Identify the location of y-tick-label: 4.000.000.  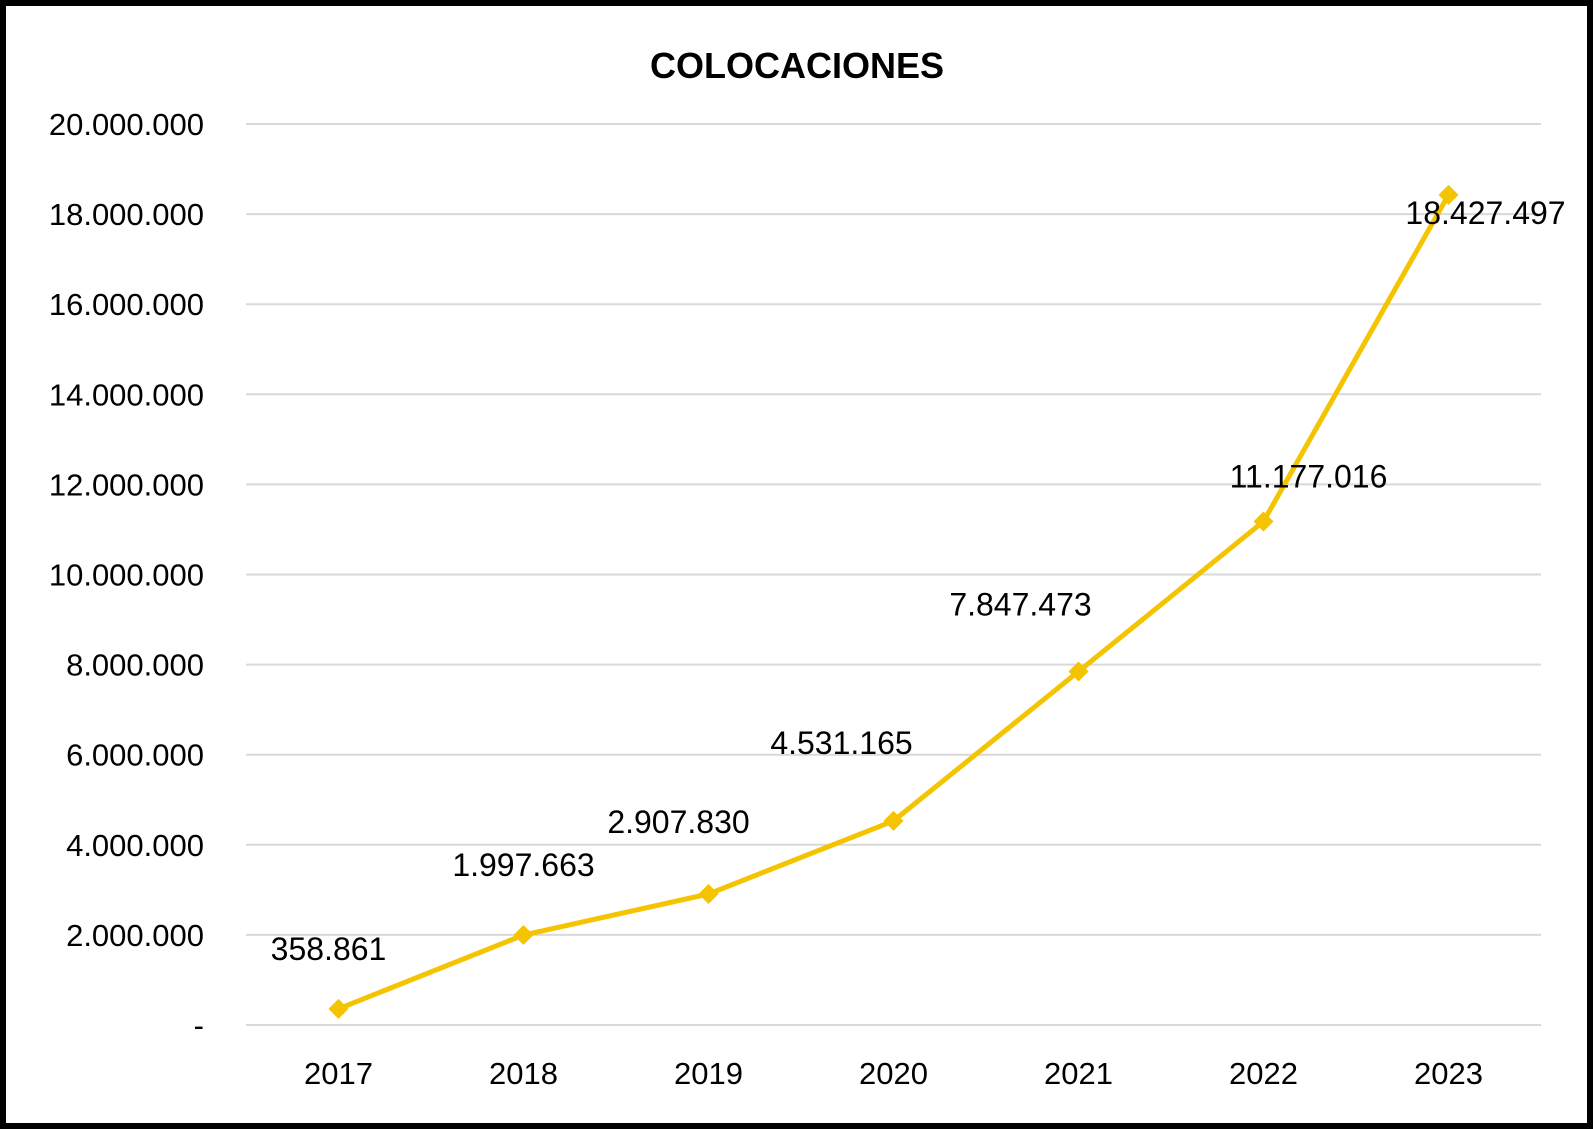
(135, 845).